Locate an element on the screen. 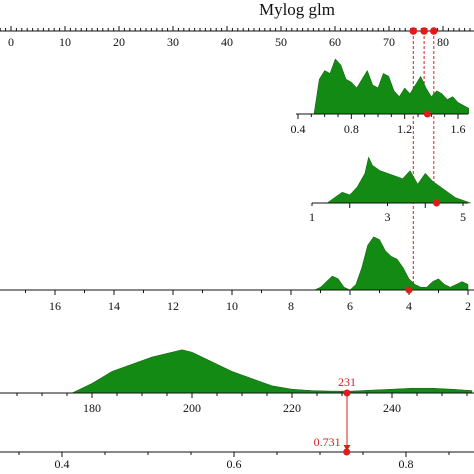 This screenshot has height=474, width=474. chart-title: Mylog glm is located at coordinates (297, 9).